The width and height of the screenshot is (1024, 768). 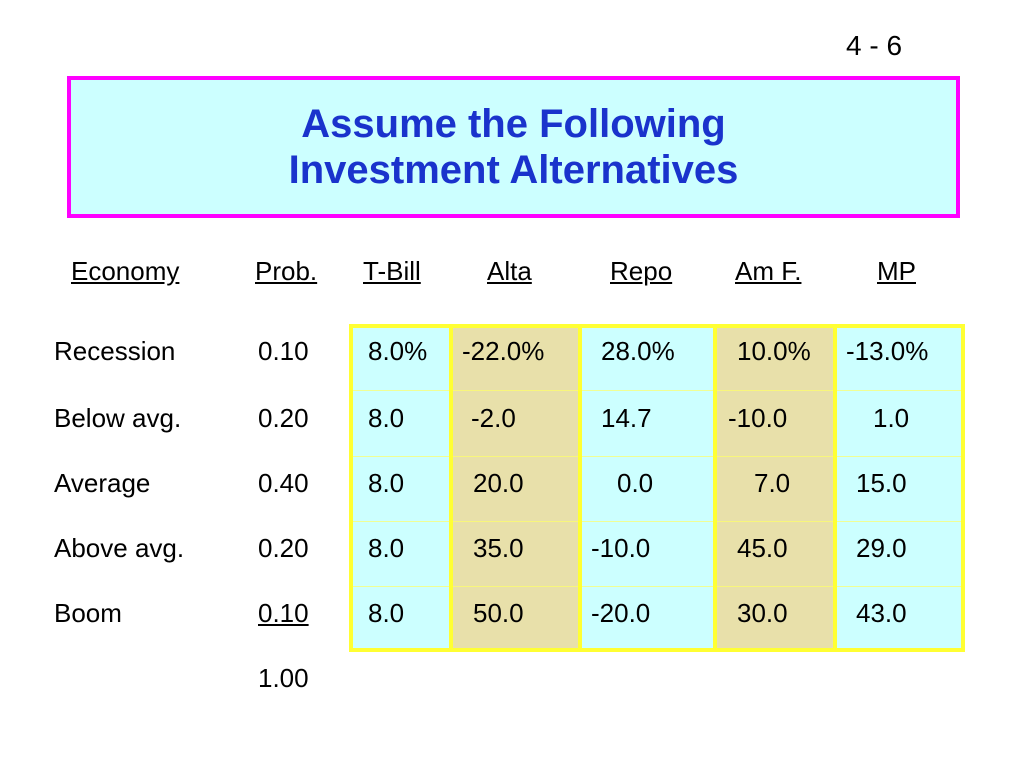 What do you see at coordinates (513, 124) in the screenshot?
I see `title-line-1: Assume the Following` at bounding box center [513, 124].